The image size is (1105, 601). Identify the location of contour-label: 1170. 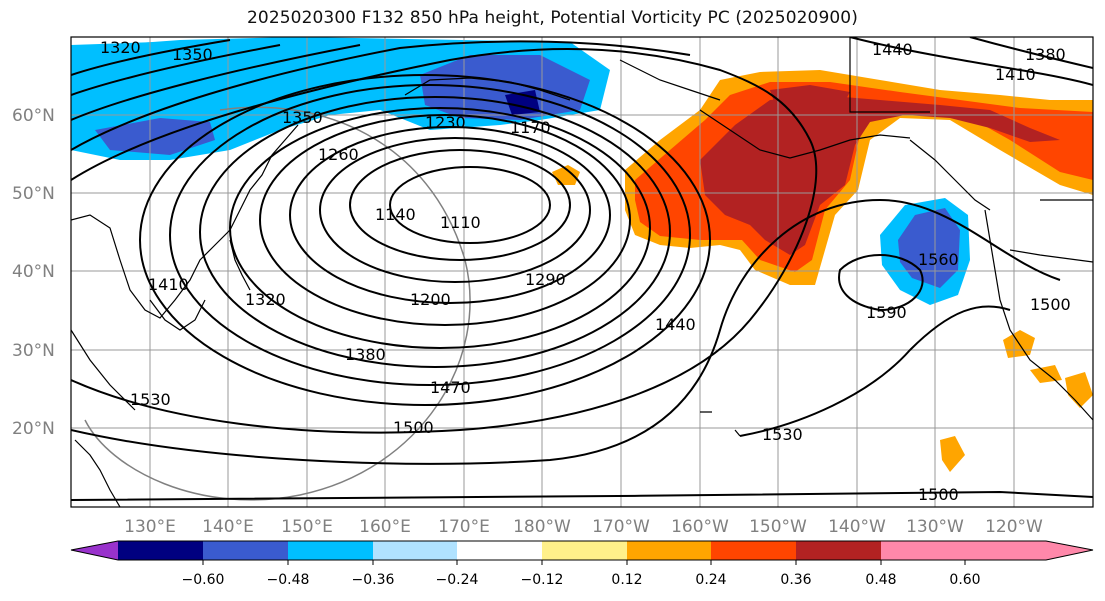
(530, 127).